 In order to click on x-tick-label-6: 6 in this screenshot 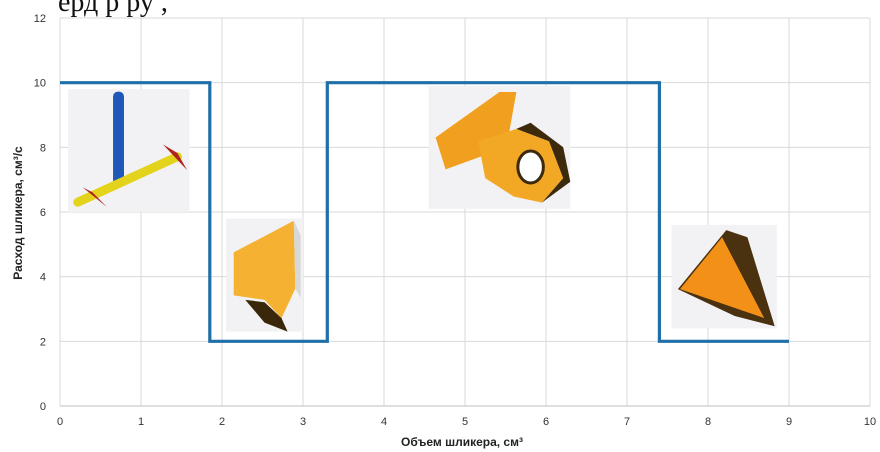, I will do `click(546, 422)`.